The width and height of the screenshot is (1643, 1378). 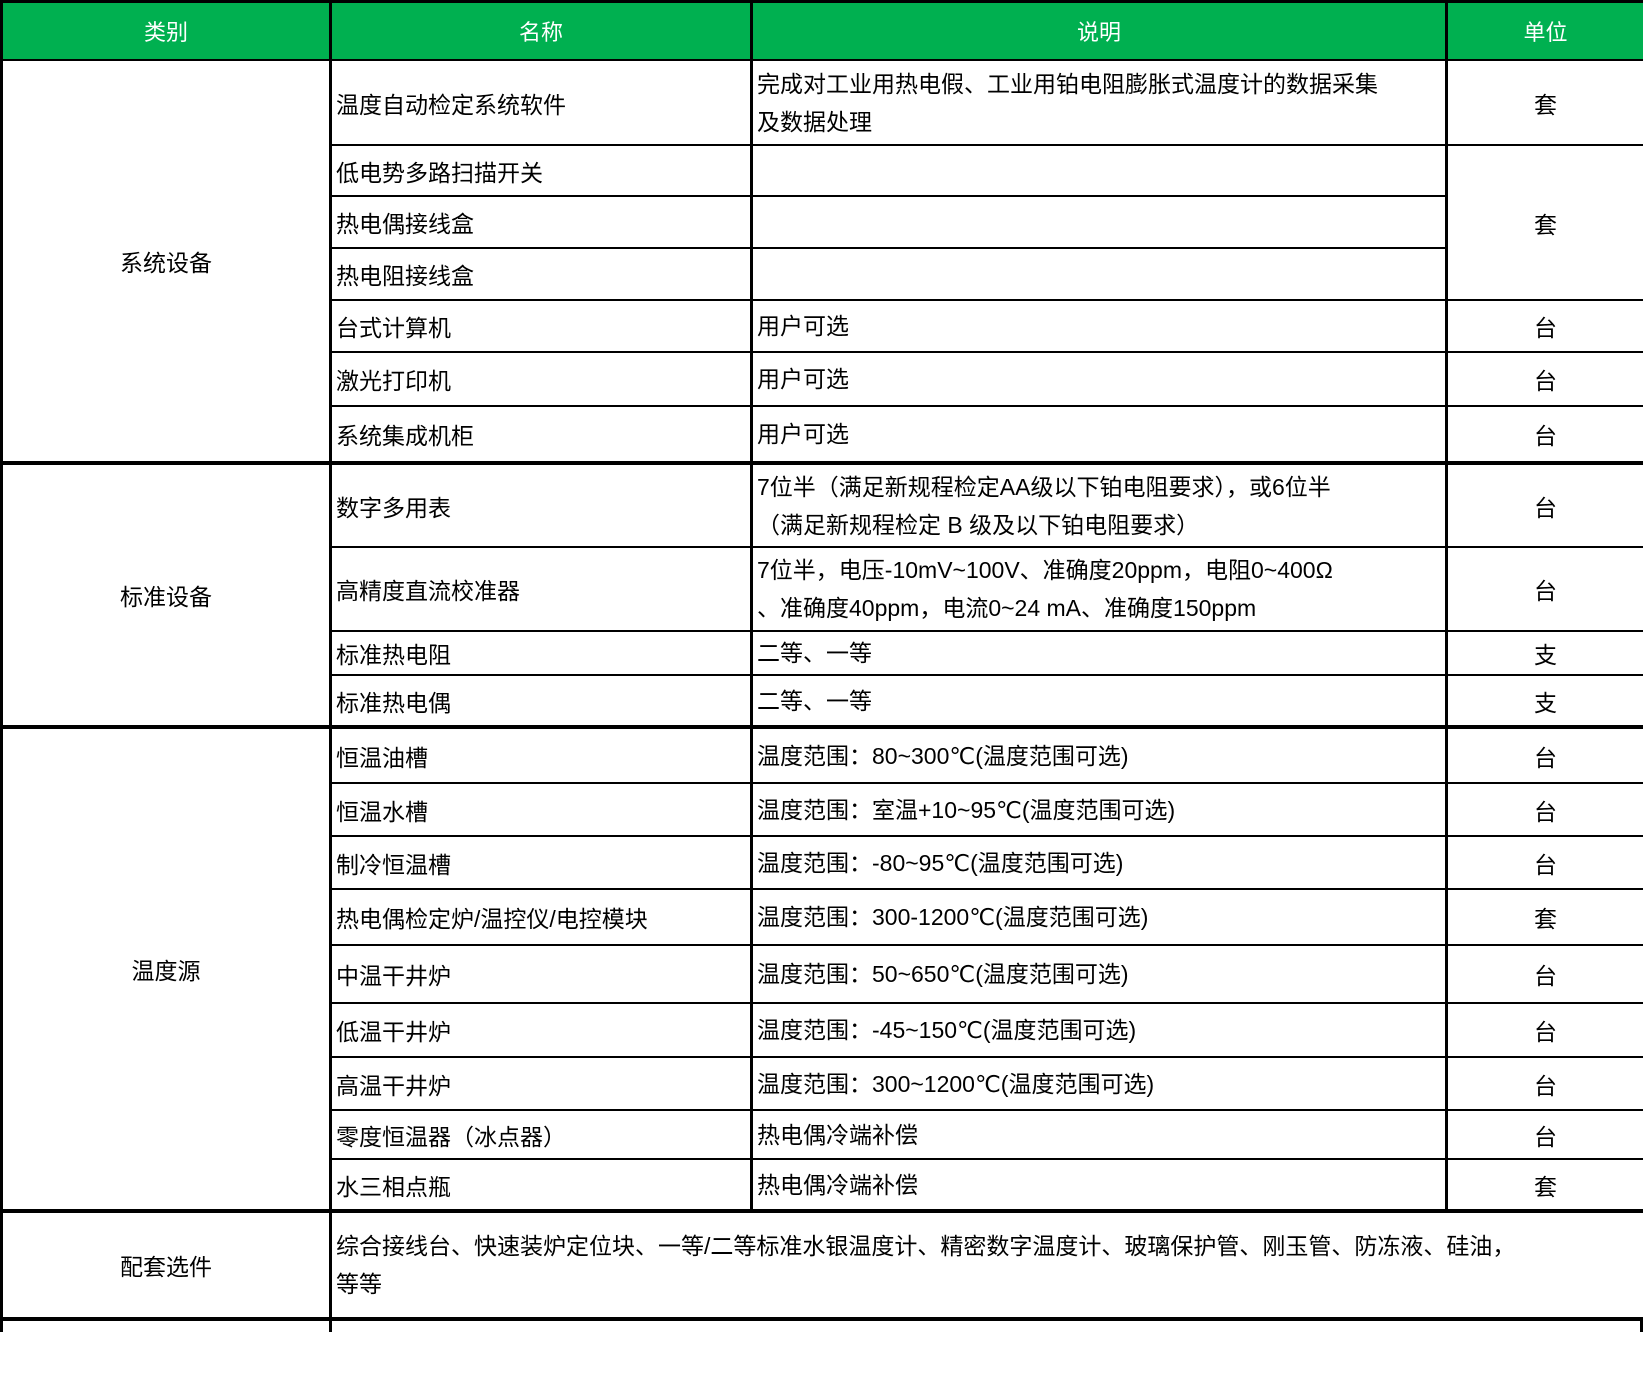 What do you see at coordinates (166, 594) in the screenshot?
I see `cell-category: 标准设备` at bounding box center [166, 594].